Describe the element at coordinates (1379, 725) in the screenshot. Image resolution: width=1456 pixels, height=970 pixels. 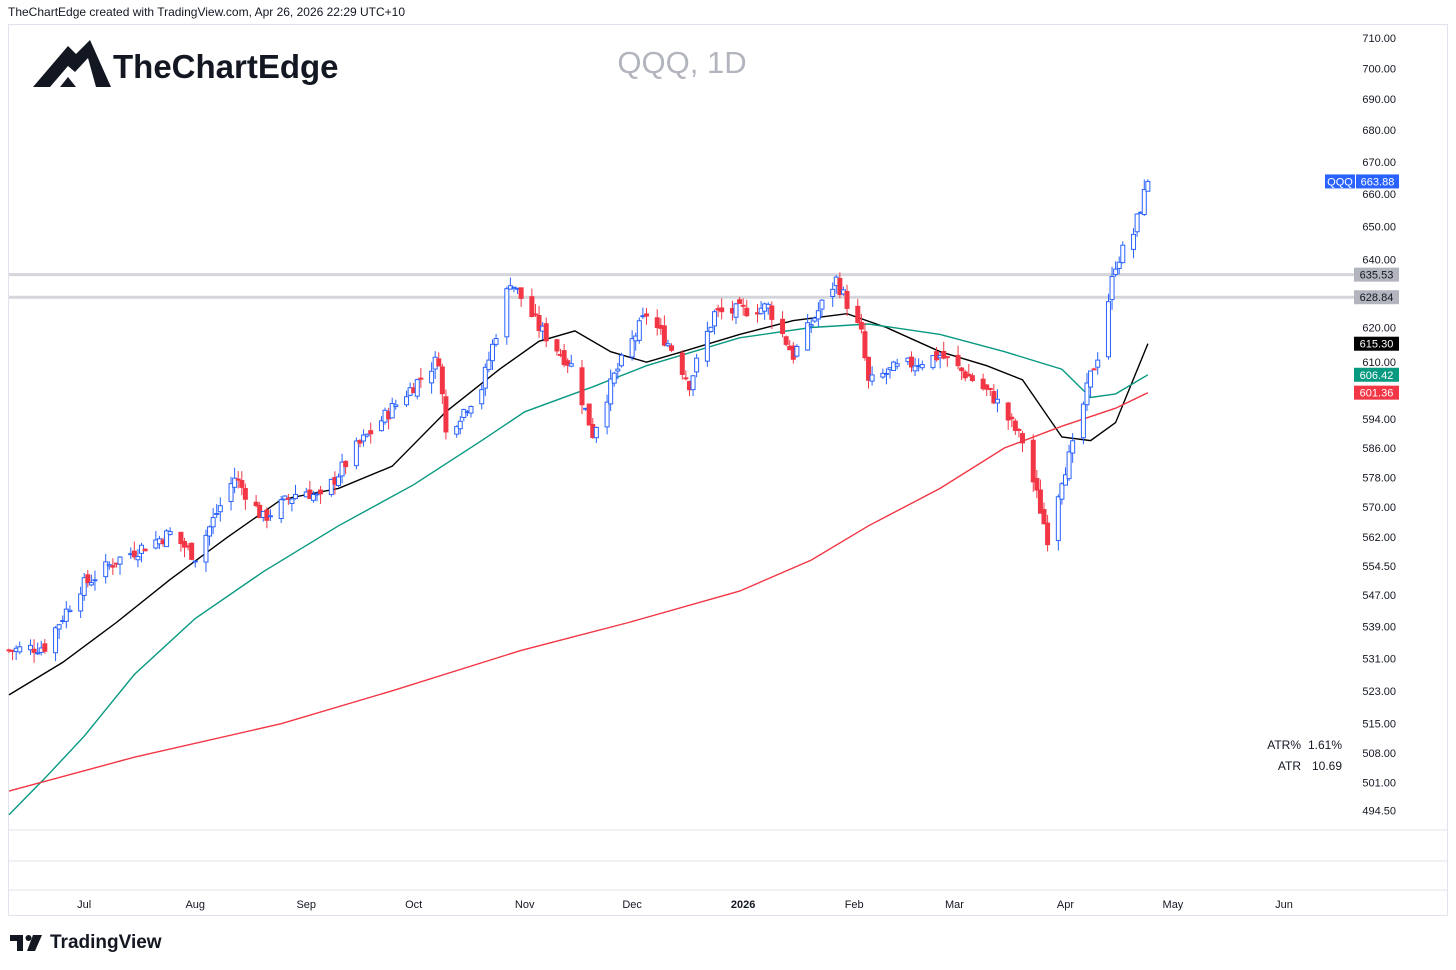
I see `y-tick-label: 515.00` at that location.